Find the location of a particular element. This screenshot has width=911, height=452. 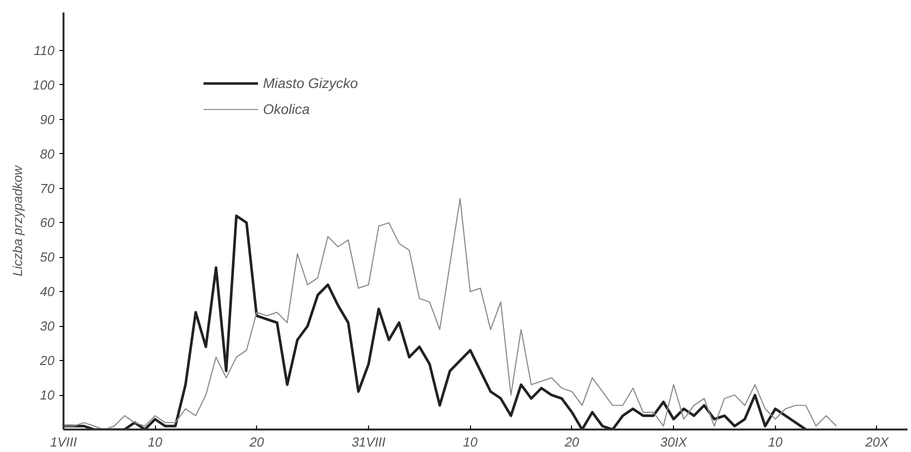

y-tick-label: 80 is located at coordinates (48, 154).